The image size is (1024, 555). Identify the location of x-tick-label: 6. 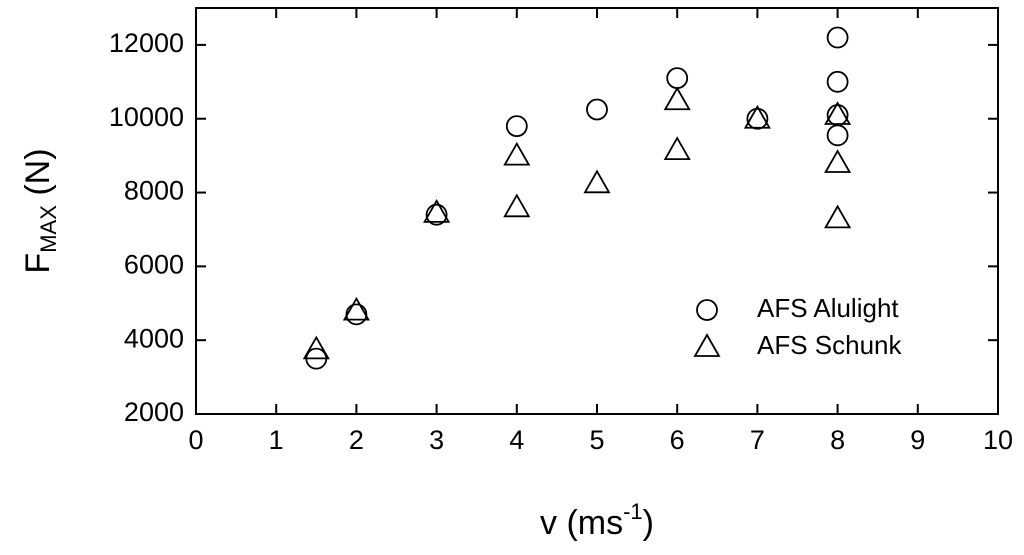
(677, 440).